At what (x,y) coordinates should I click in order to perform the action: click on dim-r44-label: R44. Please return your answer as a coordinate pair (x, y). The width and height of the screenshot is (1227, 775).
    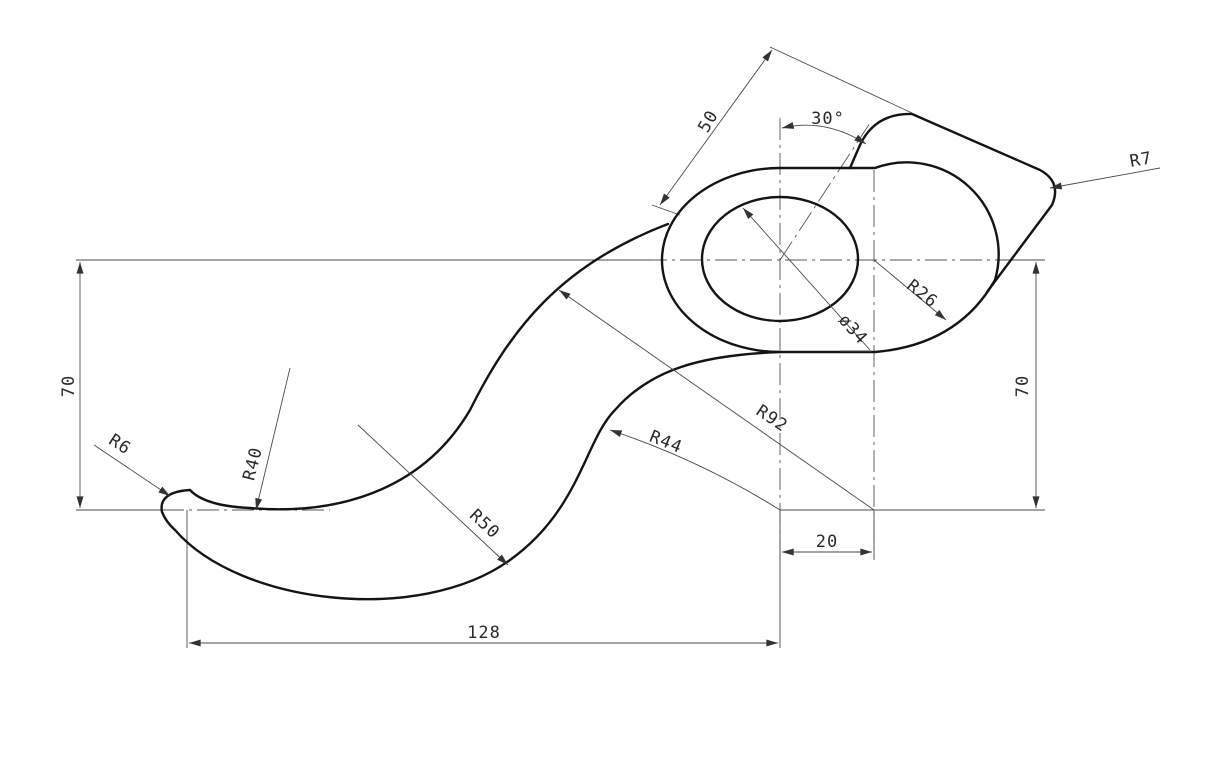
    Looking at the image, I should click on (665, 442).